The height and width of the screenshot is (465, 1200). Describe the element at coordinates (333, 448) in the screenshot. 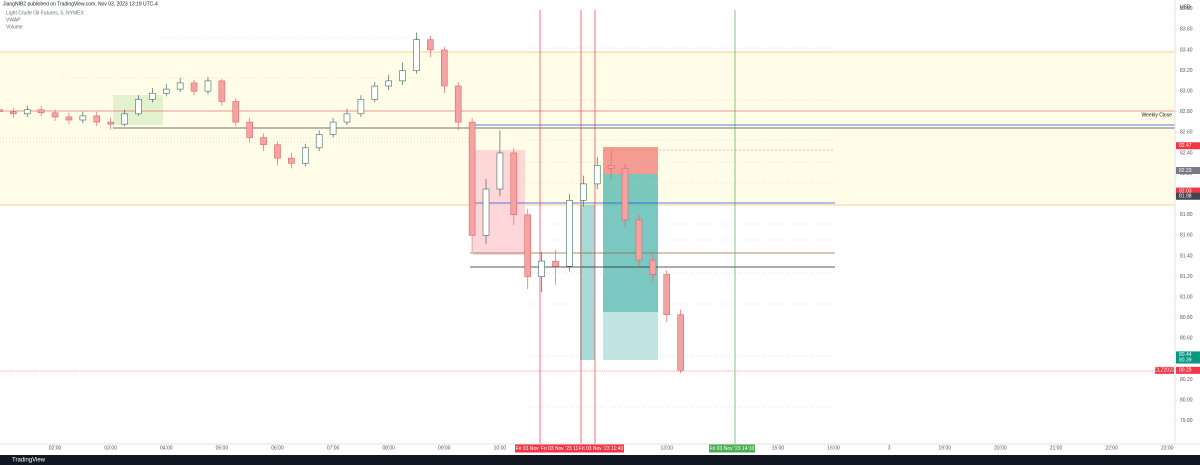

I see `x-tick-label: 07:00` at that location.